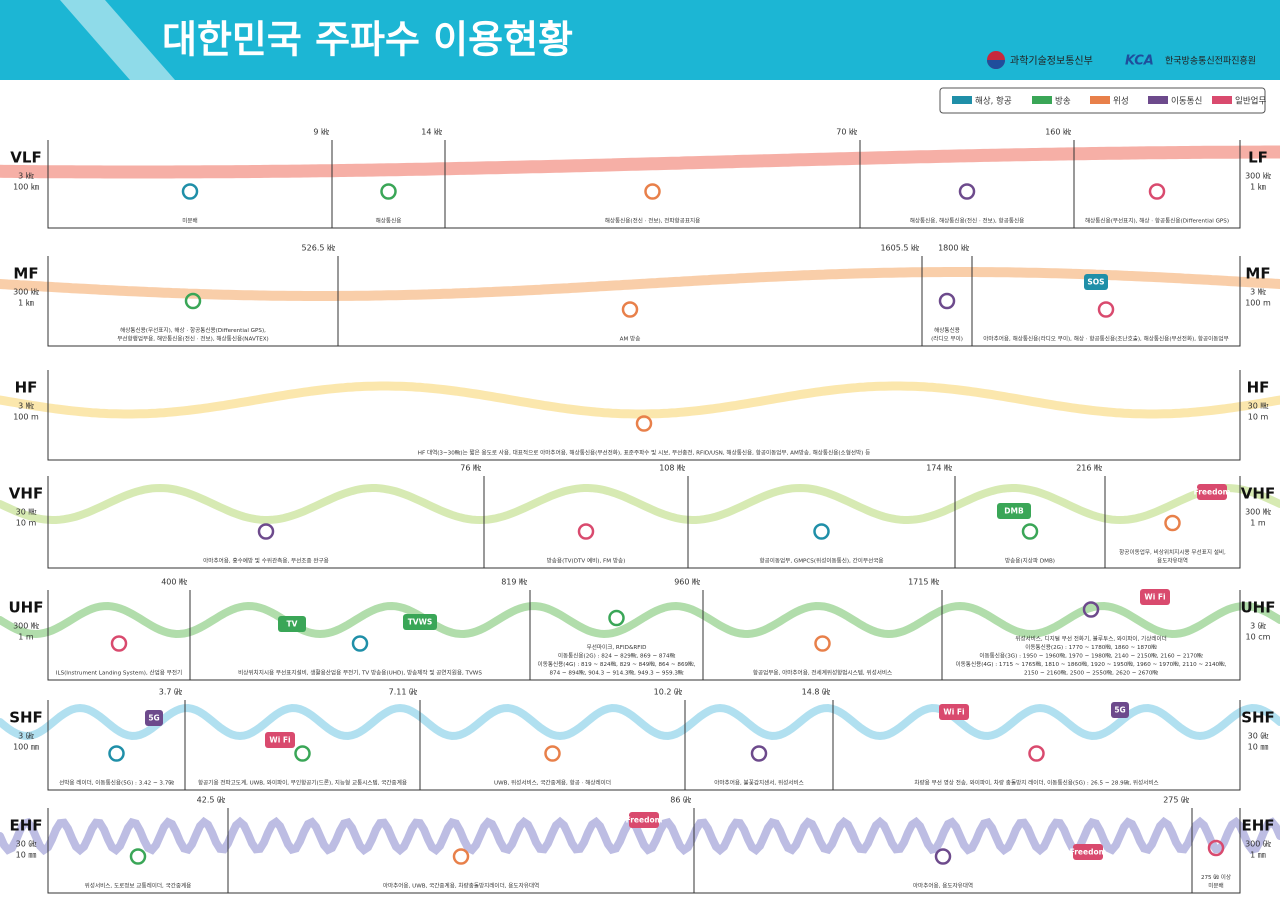 The height and width of the screenshot is (905, 1280). Describe the element at coordinates (1257, 274) in the screenshot. I see `band-high-name: MF` at that location.